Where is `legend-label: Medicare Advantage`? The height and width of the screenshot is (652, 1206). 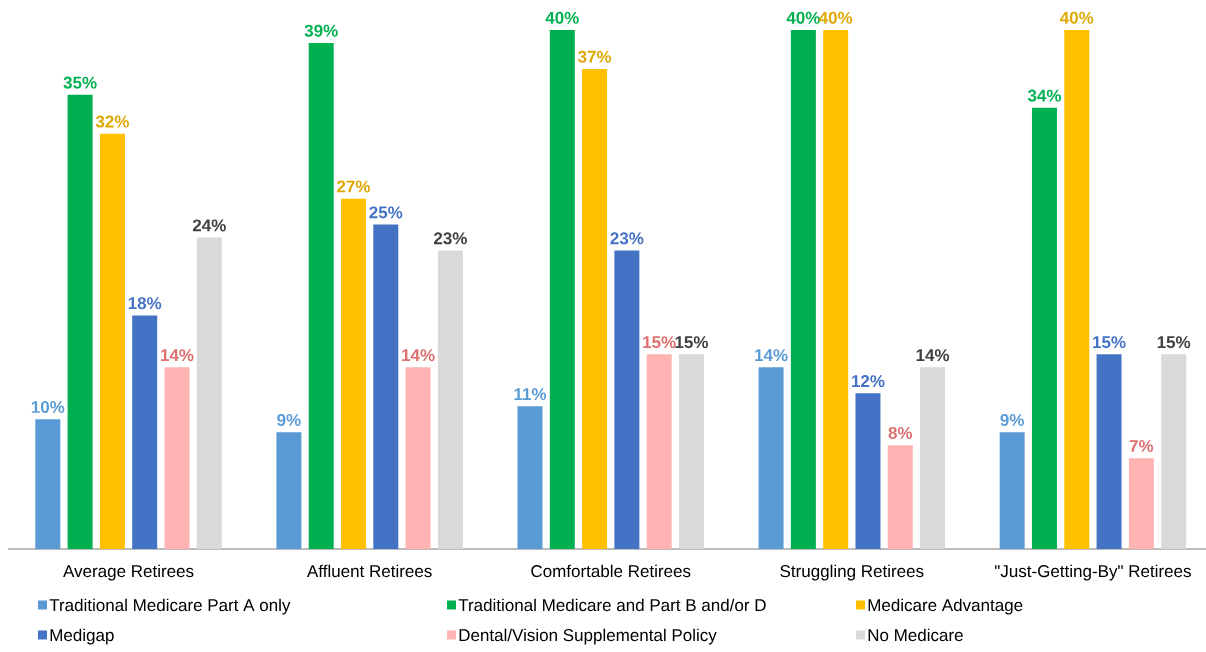
legend-label: Medicare Advantage is located at coordinates (945, 606).